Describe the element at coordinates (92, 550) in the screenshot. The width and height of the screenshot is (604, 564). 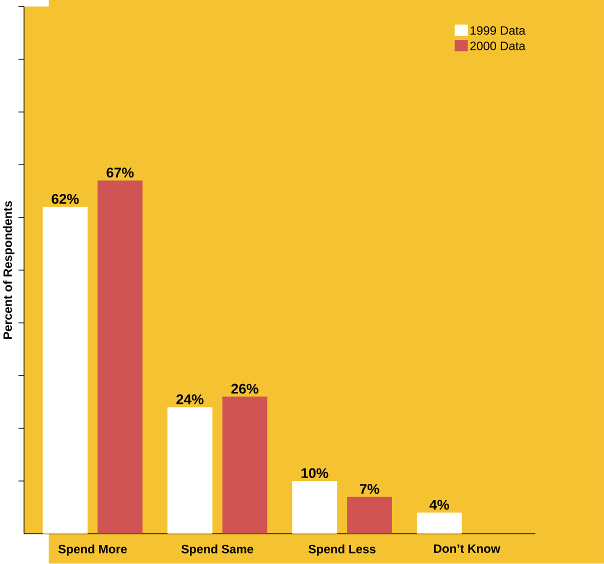
I see `x-tick-label: Spend More` at that location.